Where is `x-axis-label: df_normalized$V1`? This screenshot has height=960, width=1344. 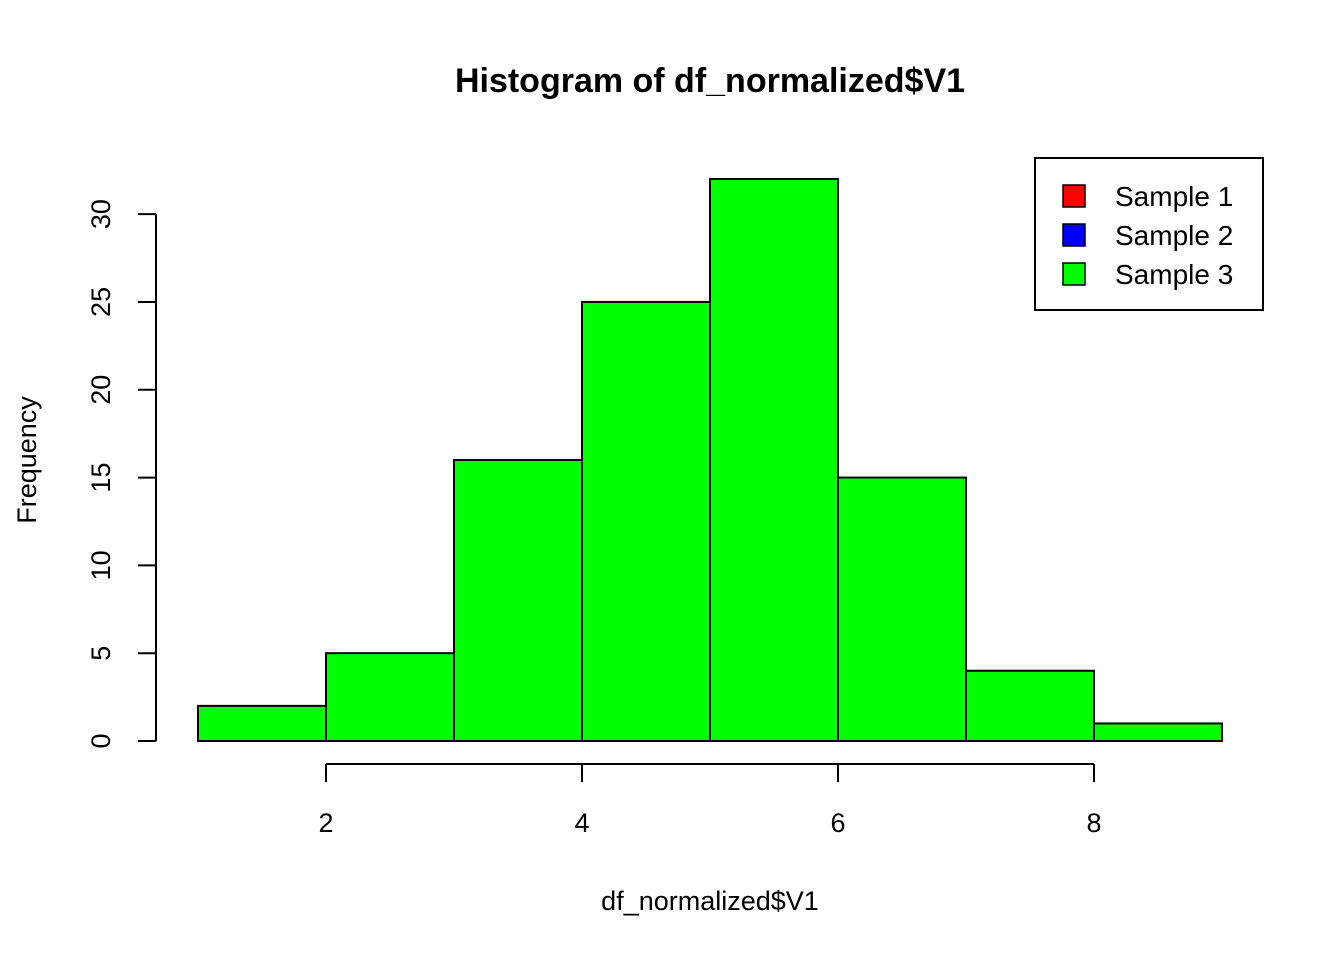 x-axis-label: df_normalized$V1 is located at coordinates (710, 901).